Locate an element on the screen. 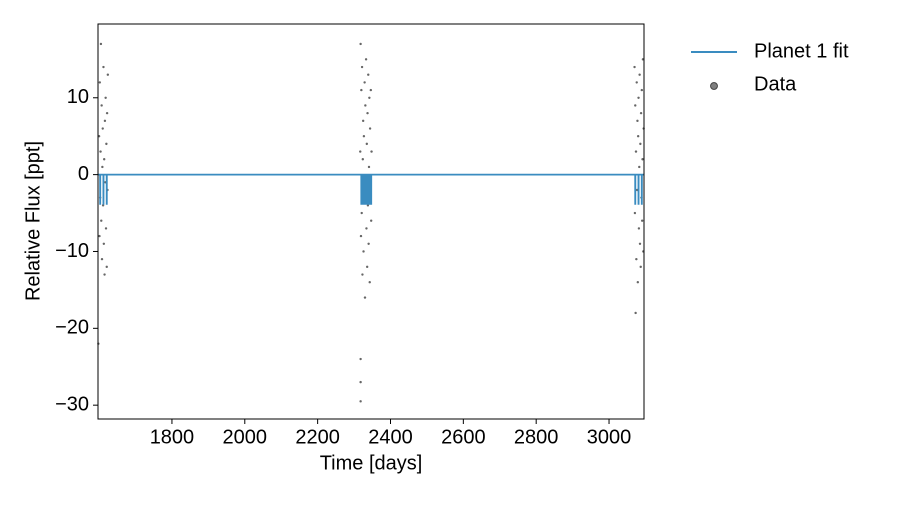  y-axis-label: Relative Flux [ppt] is located at coordinates (33, 221).